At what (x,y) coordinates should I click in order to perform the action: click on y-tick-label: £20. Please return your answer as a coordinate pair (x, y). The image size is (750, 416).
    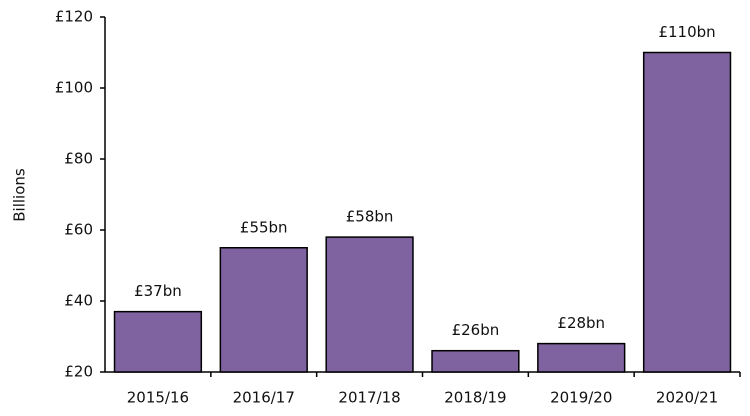
    Looking at the image, I should click on (78, 372).